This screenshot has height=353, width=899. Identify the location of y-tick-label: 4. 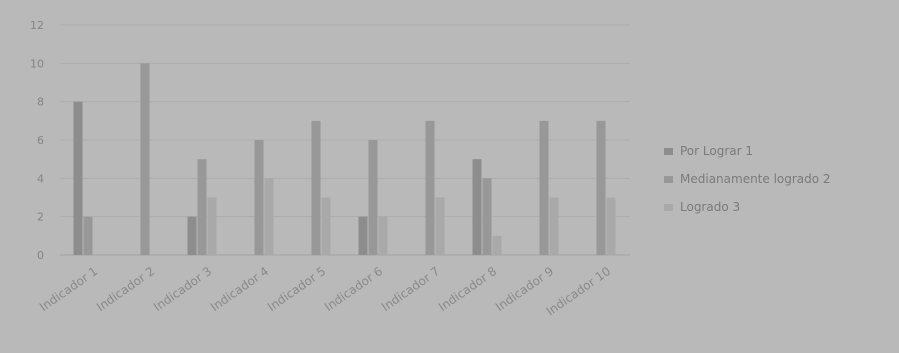
(40, 178).